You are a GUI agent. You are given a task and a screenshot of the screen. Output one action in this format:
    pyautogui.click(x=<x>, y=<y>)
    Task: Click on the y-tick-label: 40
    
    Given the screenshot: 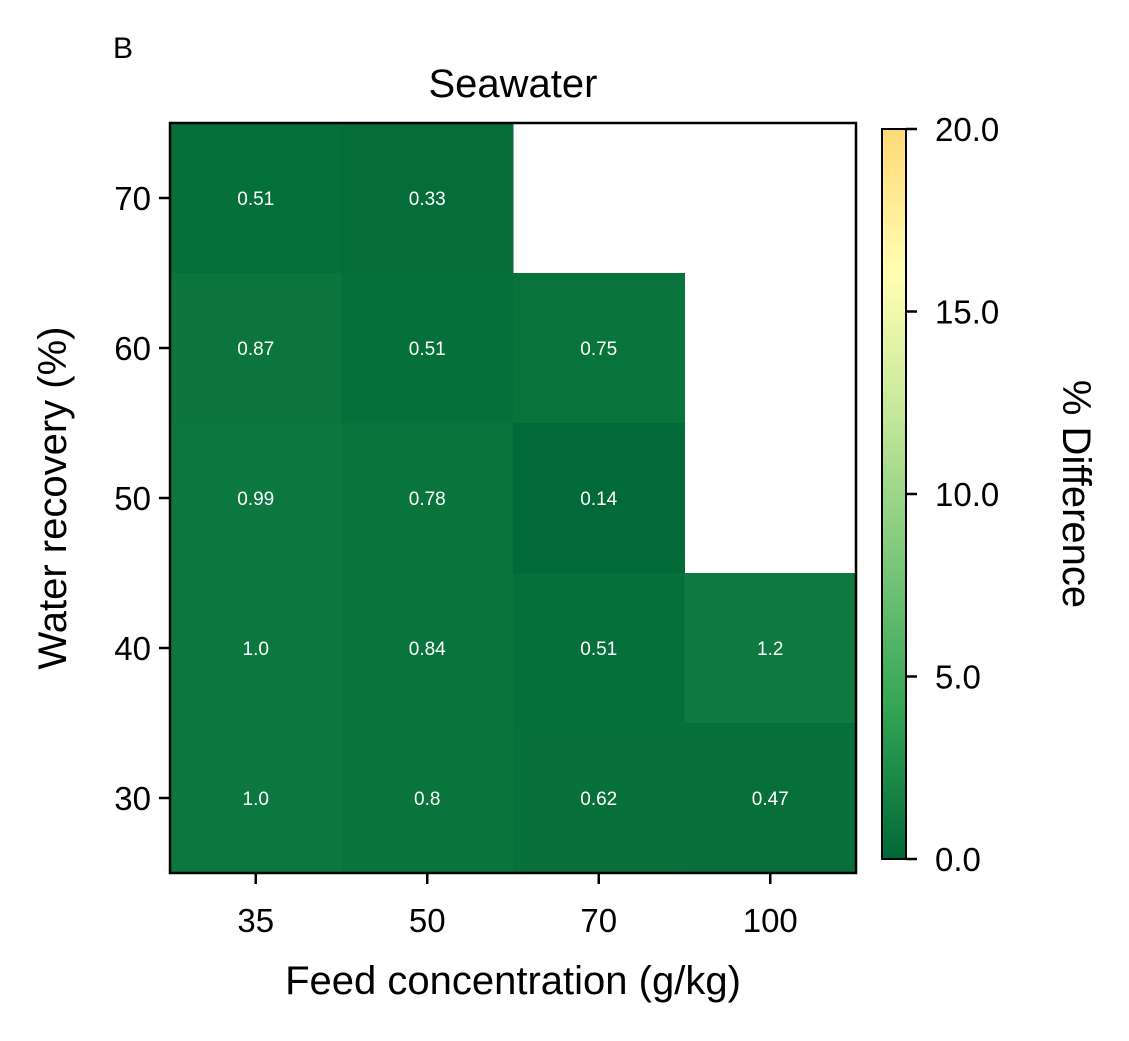 What is the action you would take?
    pyautogui.click(x=132, y=648)
    